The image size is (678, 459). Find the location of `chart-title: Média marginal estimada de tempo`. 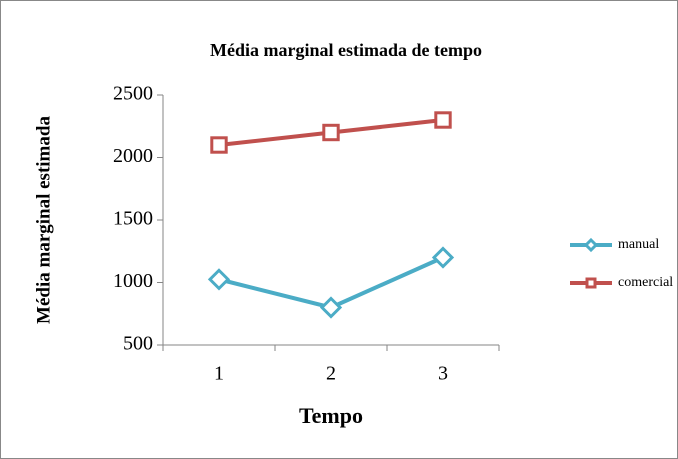

chart-title: Média marginal estimada de tempo is located at coordinates (346, 50).